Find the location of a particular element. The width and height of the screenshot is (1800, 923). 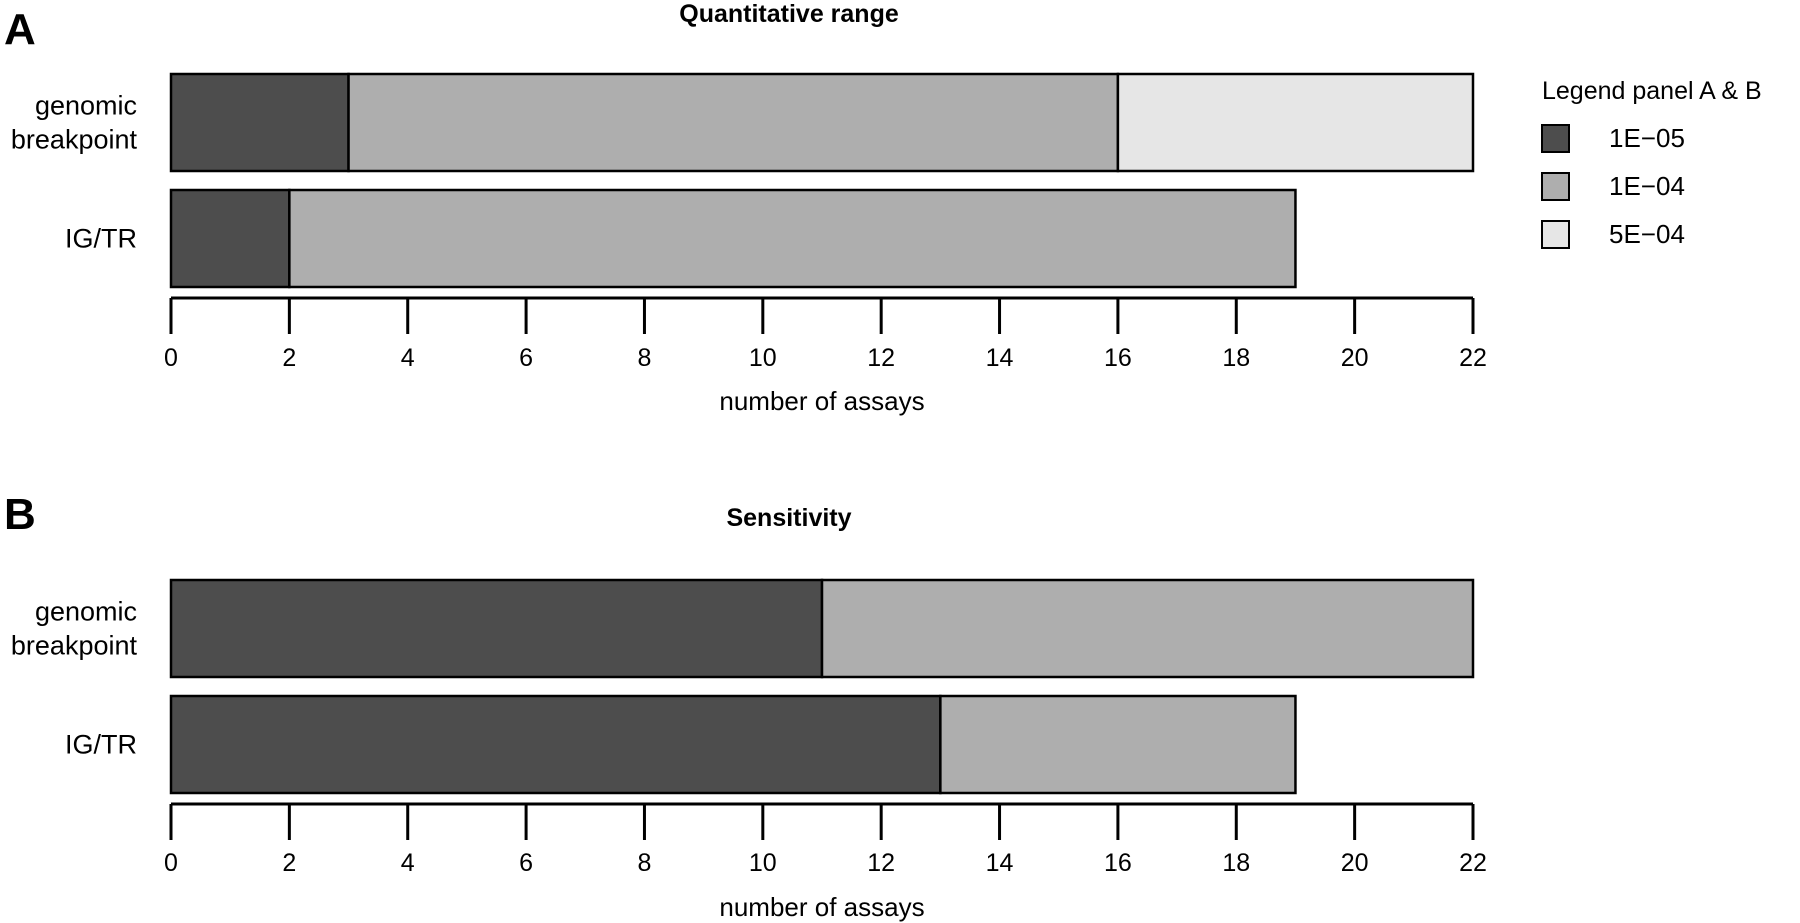

panel-a-tick-label: 18 is located at coordinates (1236, 358).